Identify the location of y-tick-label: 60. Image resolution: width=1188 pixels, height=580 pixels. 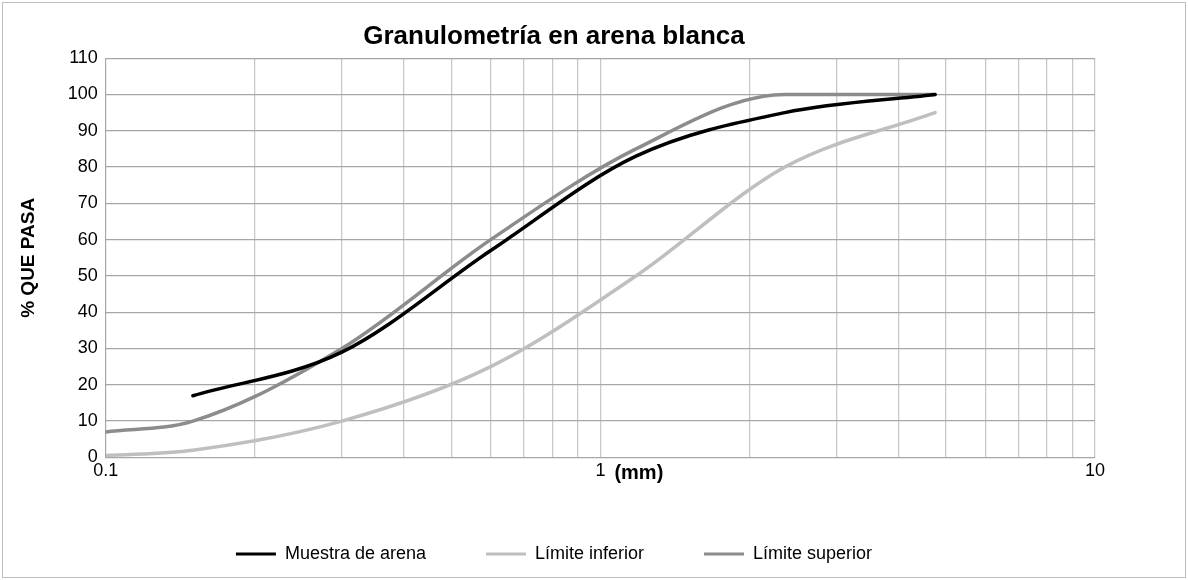
(87, 238).